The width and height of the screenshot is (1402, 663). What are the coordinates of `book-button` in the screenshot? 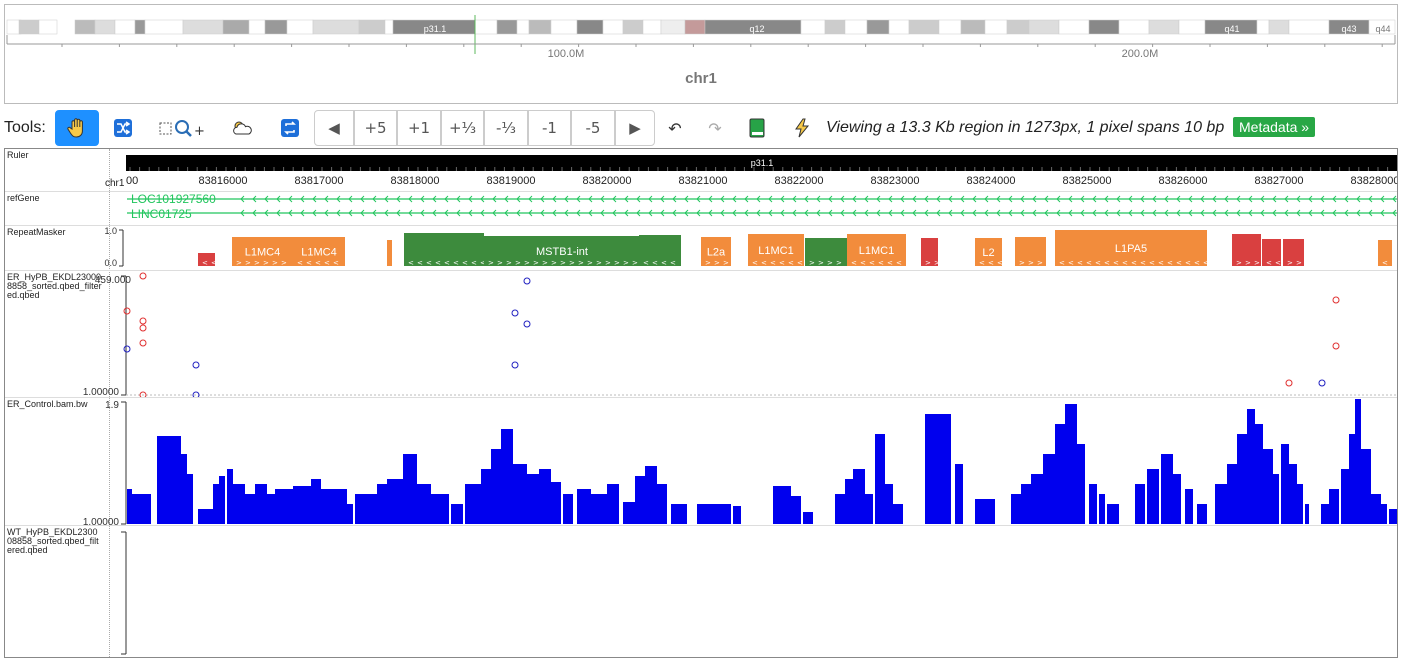 It's located at (757, 128).